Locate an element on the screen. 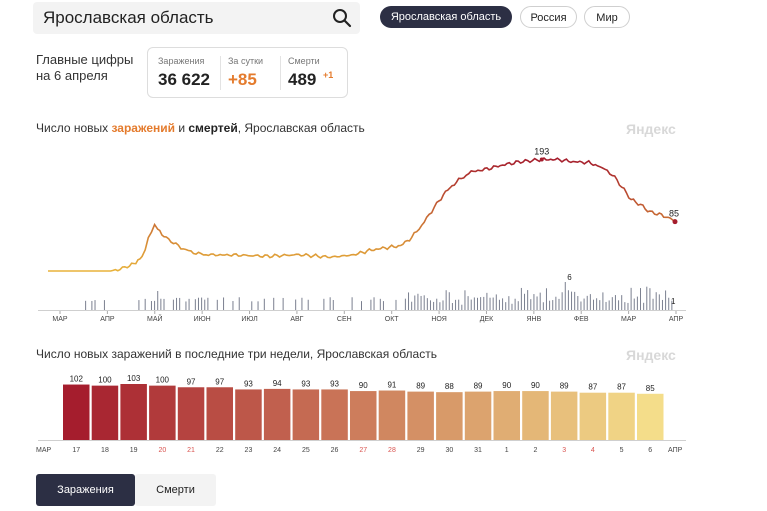 Image resolution: width=767 pixels, height=511 pixels. chart1-title-mid: и is located at coordinates (182, 128).